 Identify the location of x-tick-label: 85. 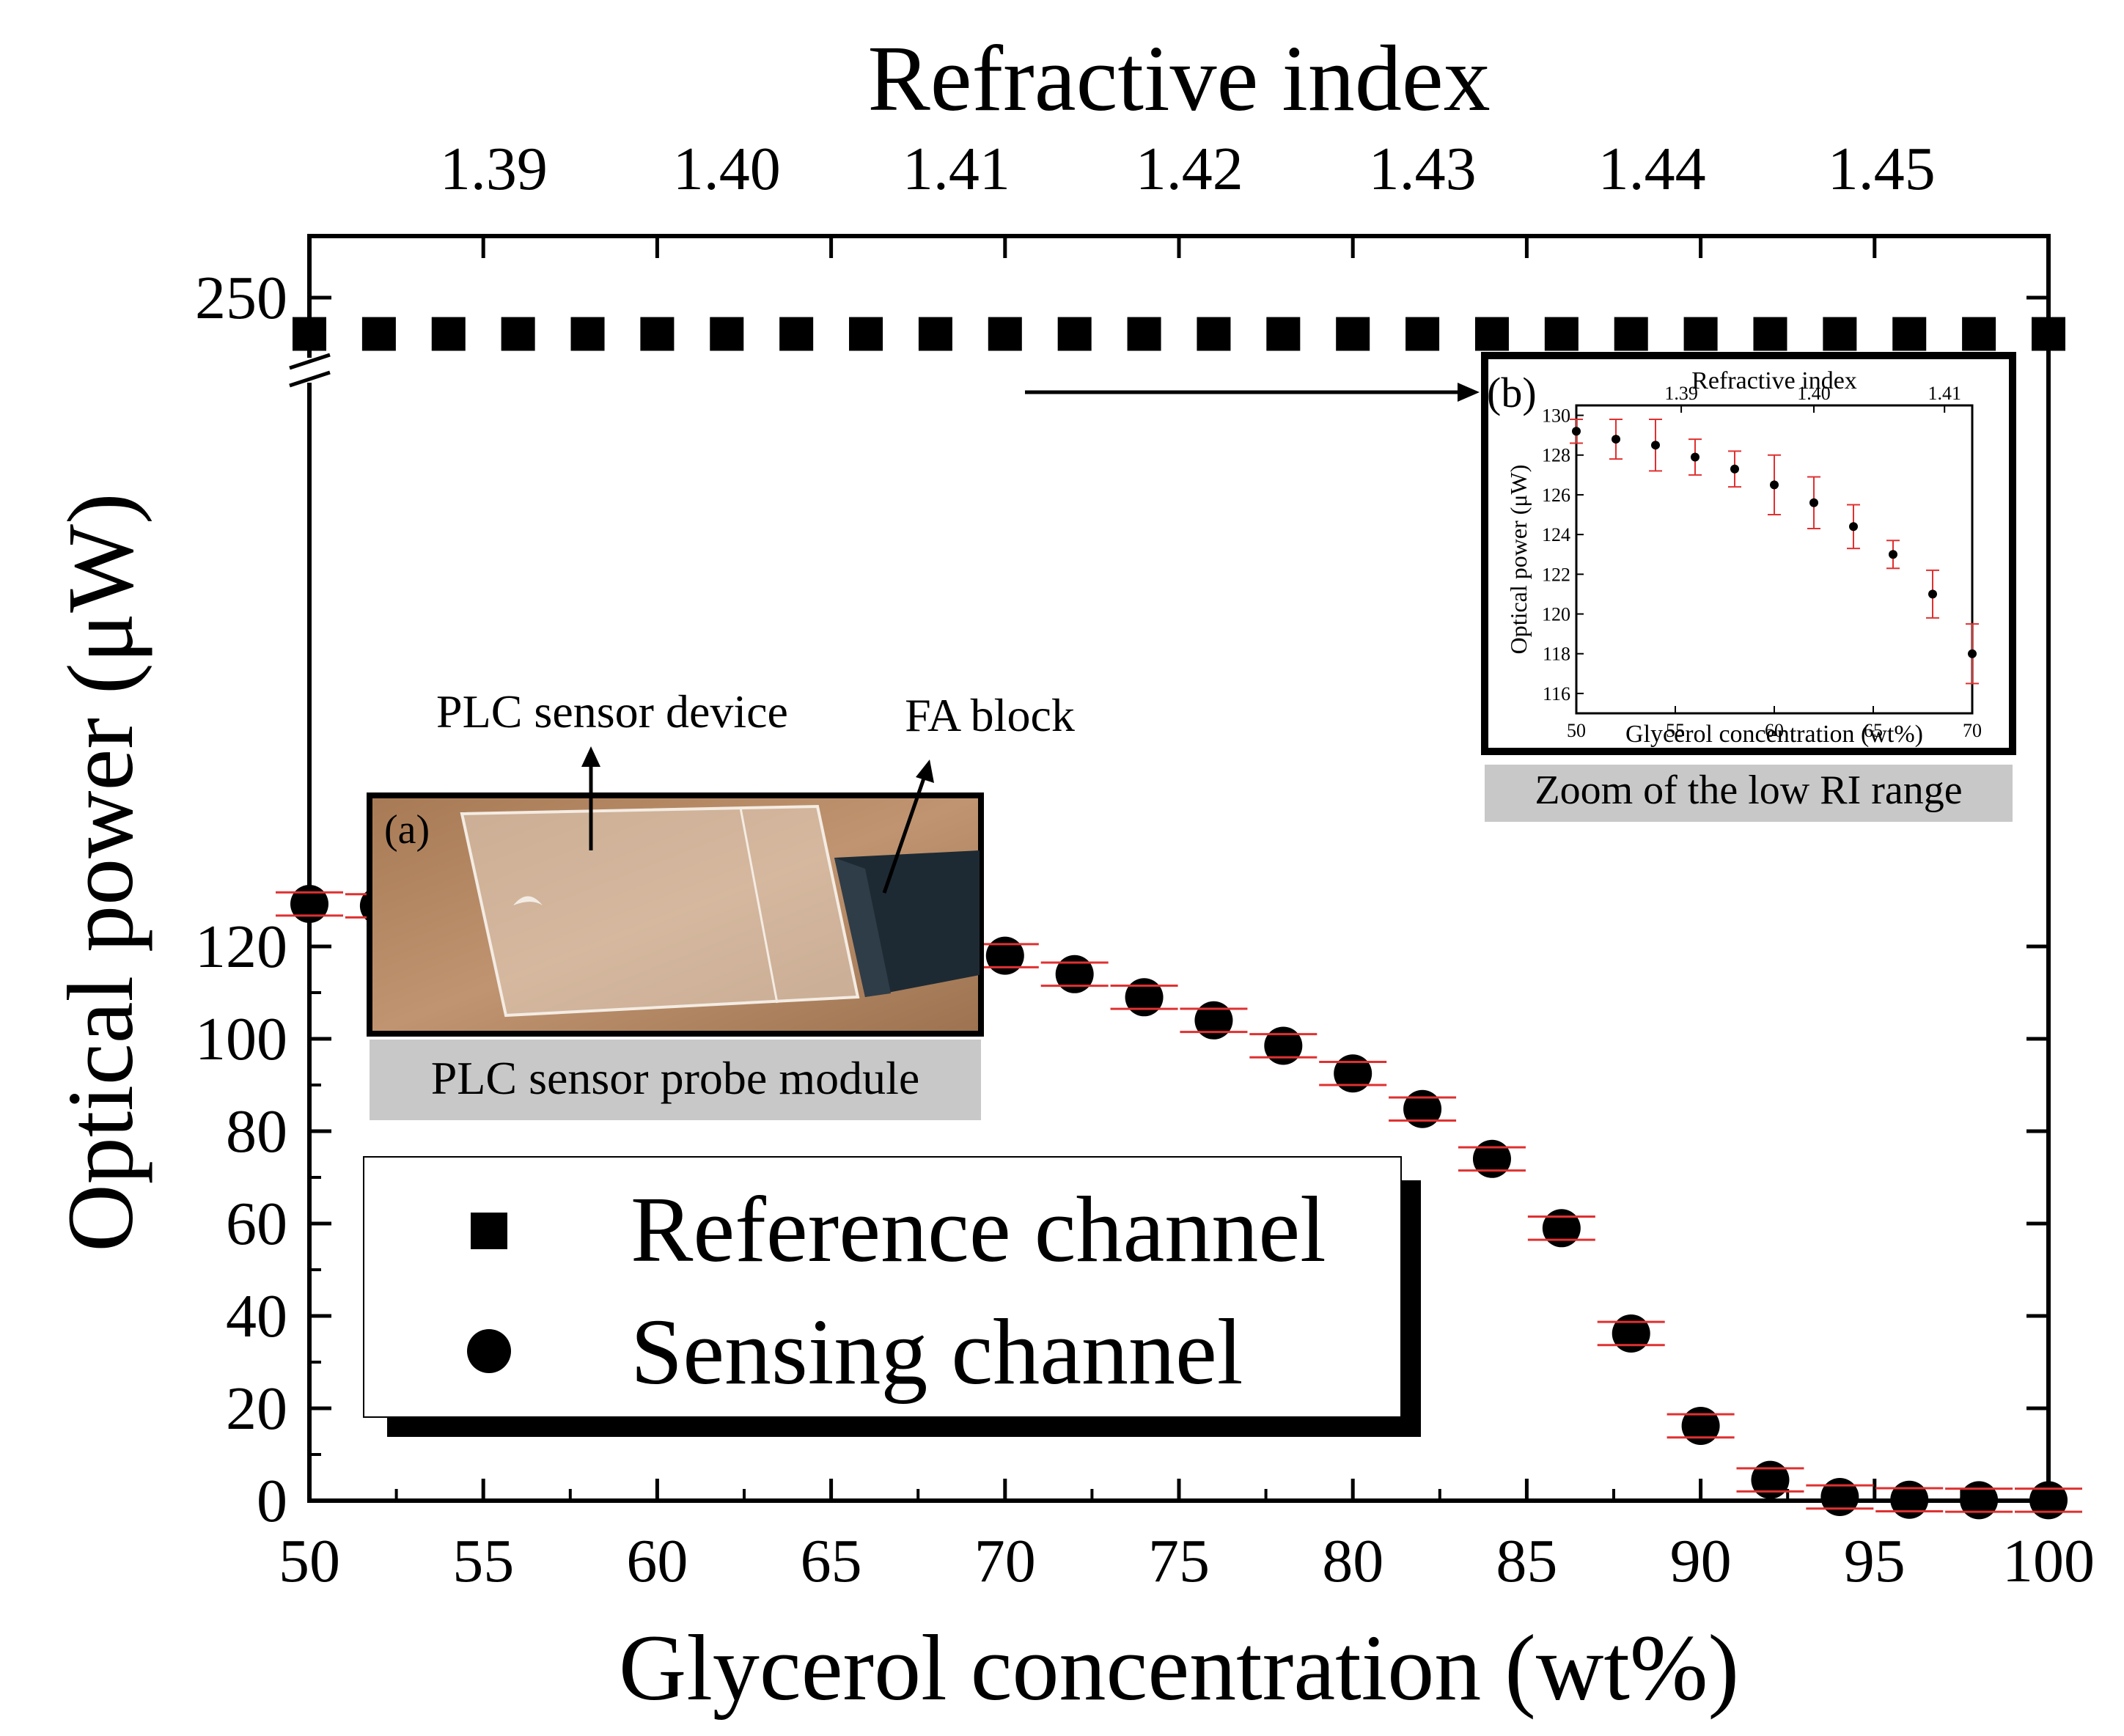
(1526, 1561).